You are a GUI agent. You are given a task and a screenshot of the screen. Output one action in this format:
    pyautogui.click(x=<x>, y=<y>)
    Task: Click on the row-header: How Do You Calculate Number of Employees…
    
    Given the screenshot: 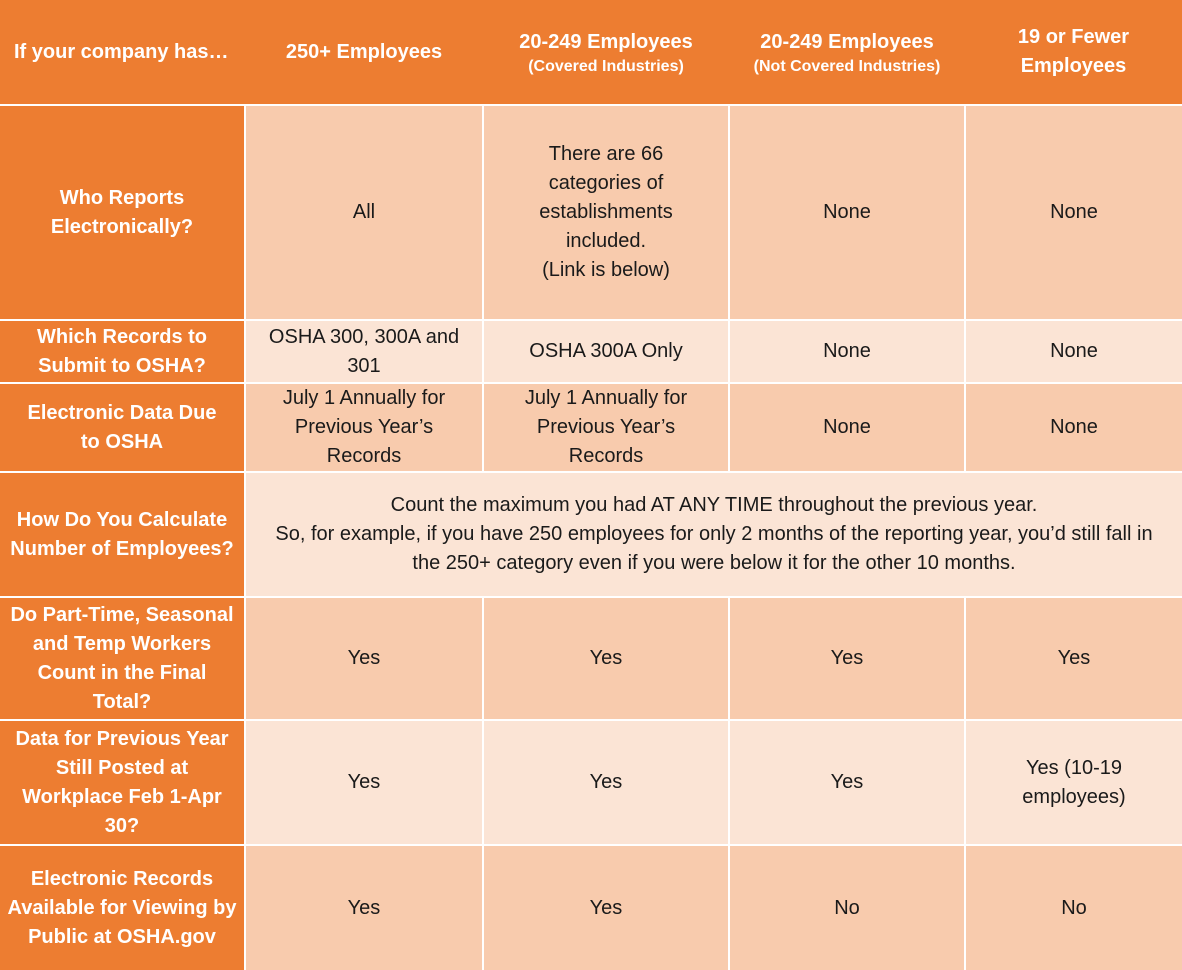 What is the action you would take?
    pyautogui.click(x=123, y=534)
    